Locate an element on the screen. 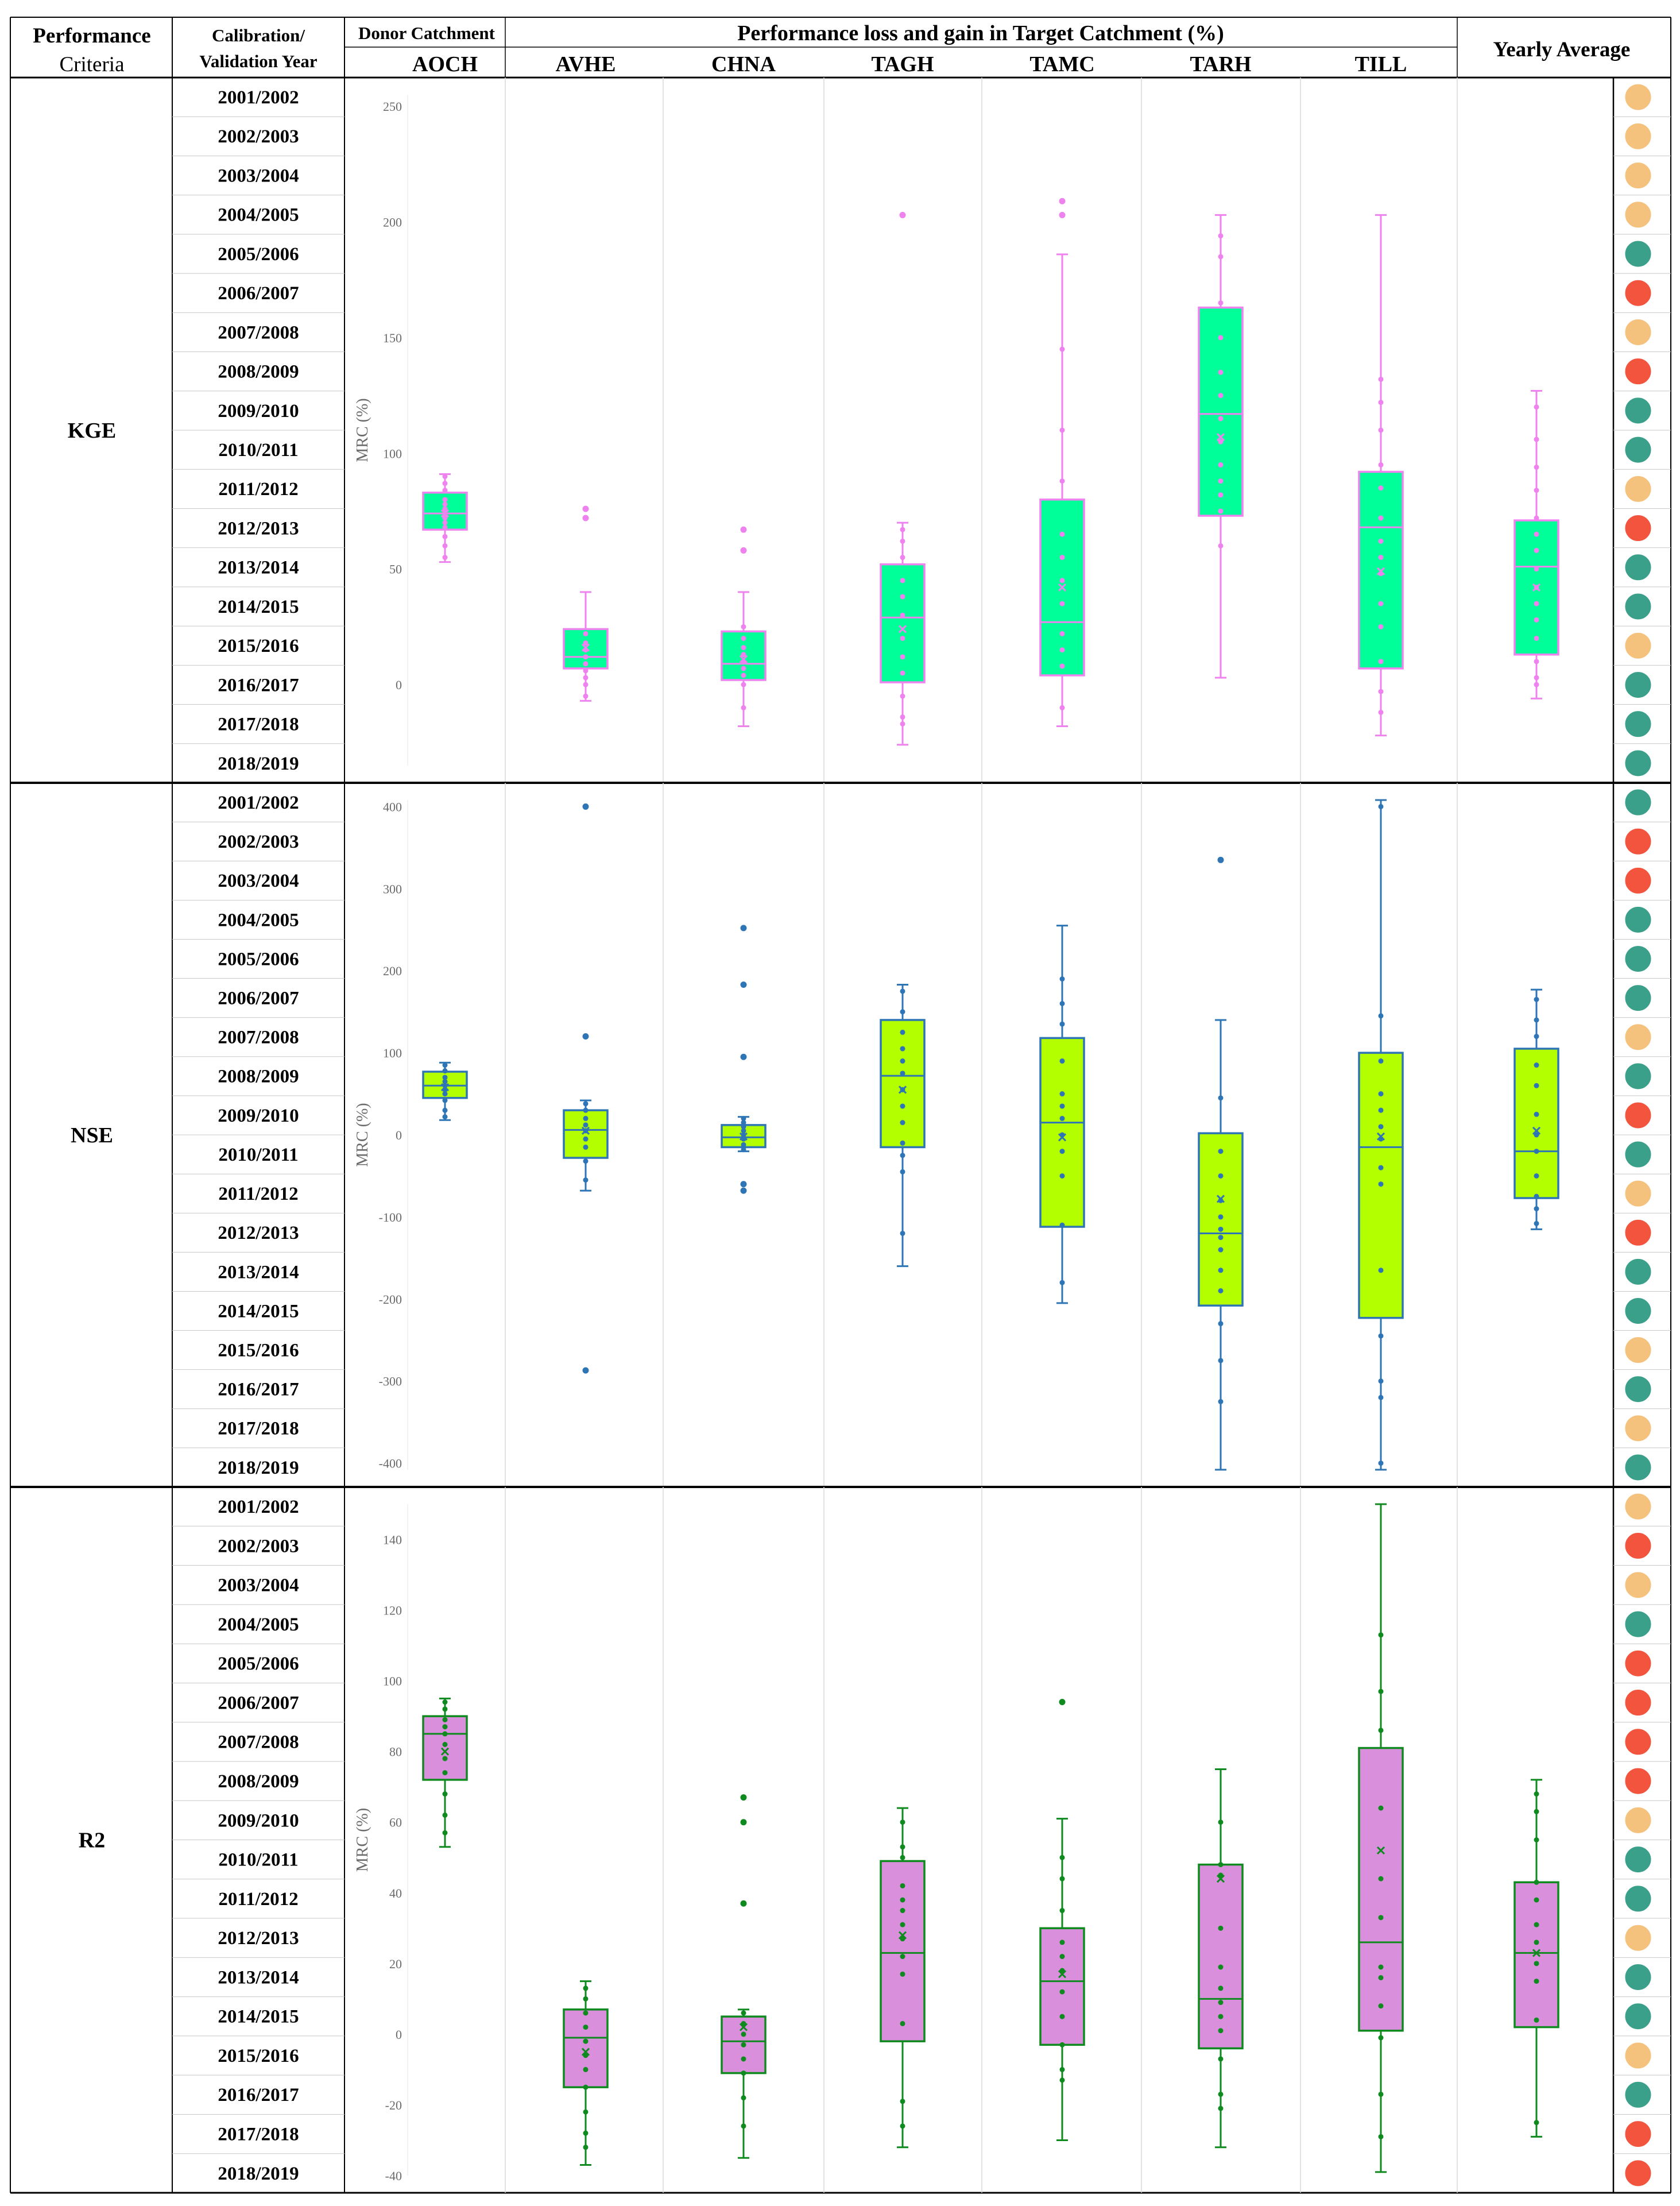 The width and height of the screenshot is (1680, 2206). box-till is located at coordinates (1381, 475).